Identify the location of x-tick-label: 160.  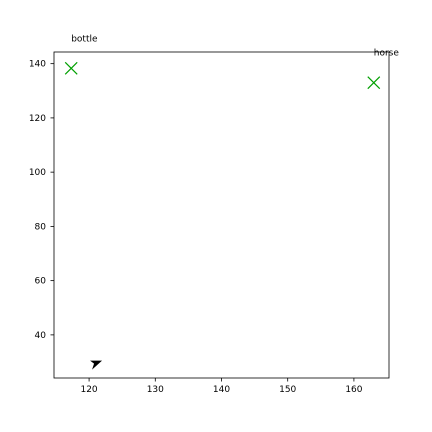
(353, 390).